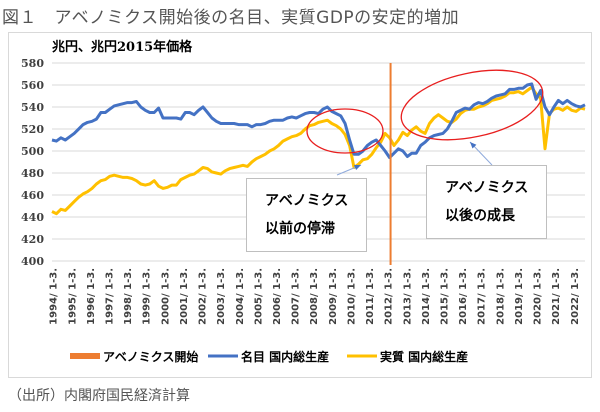  Describe the element at coordinates (32, 85) in the screenshot. I see `y-tick-label: 560` at that location.